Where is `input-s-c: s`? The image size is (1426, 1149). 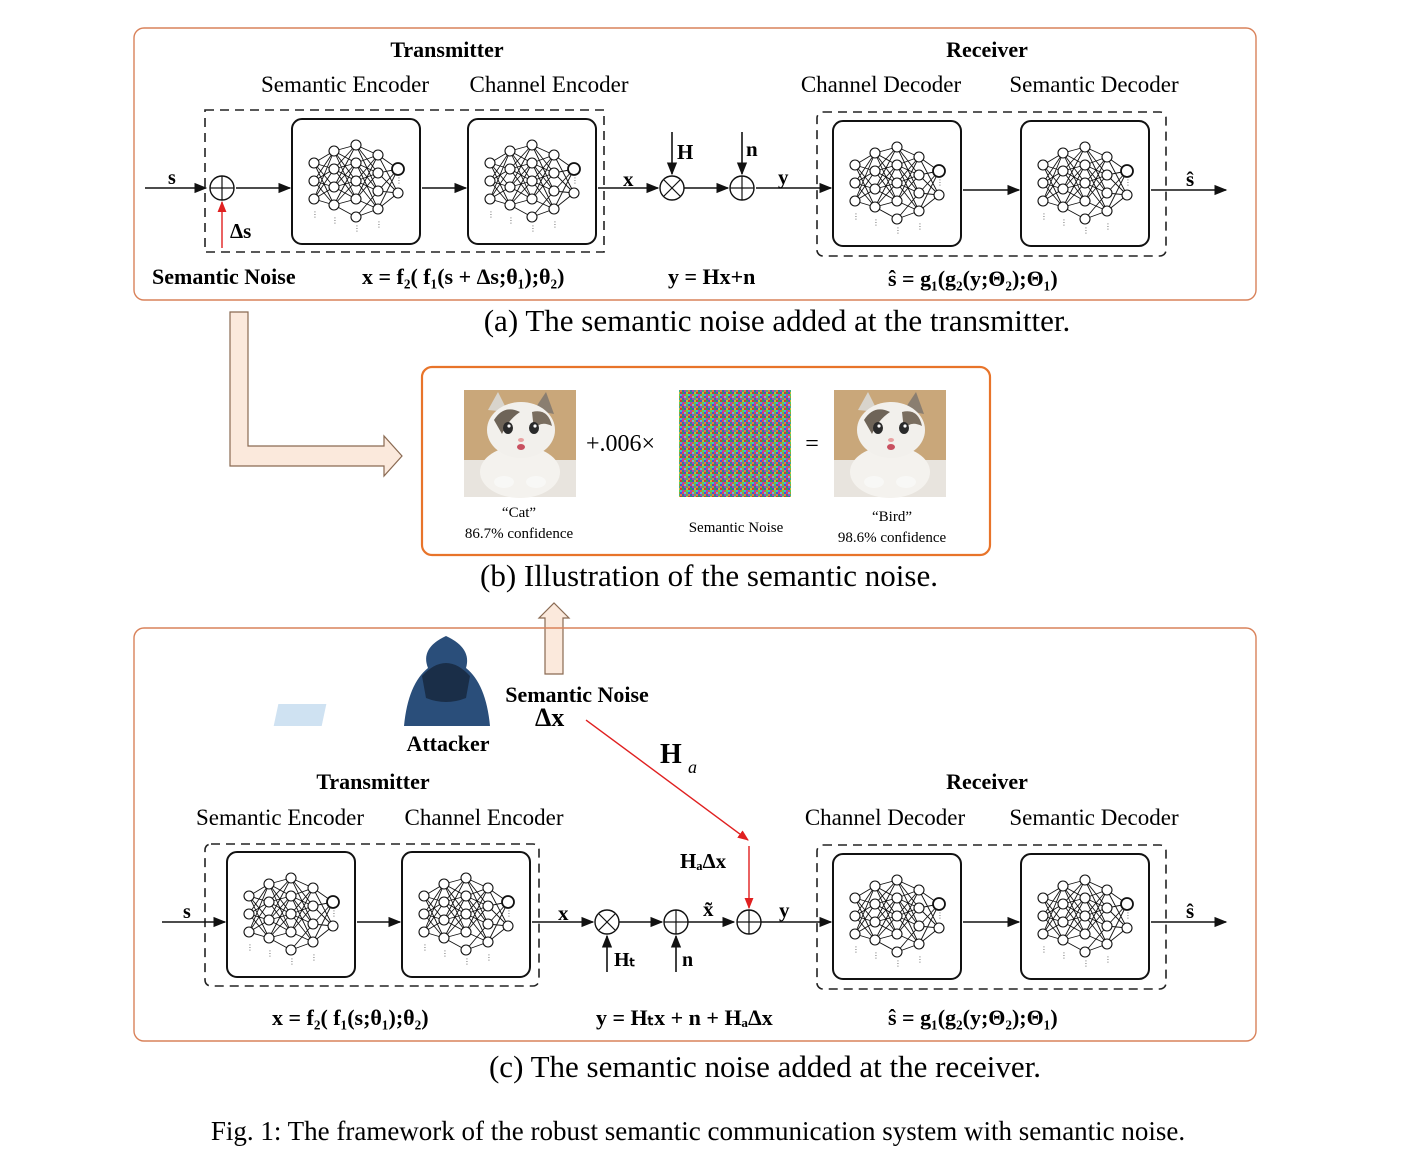 input-s-c: s is located at coordinates (187, 912).